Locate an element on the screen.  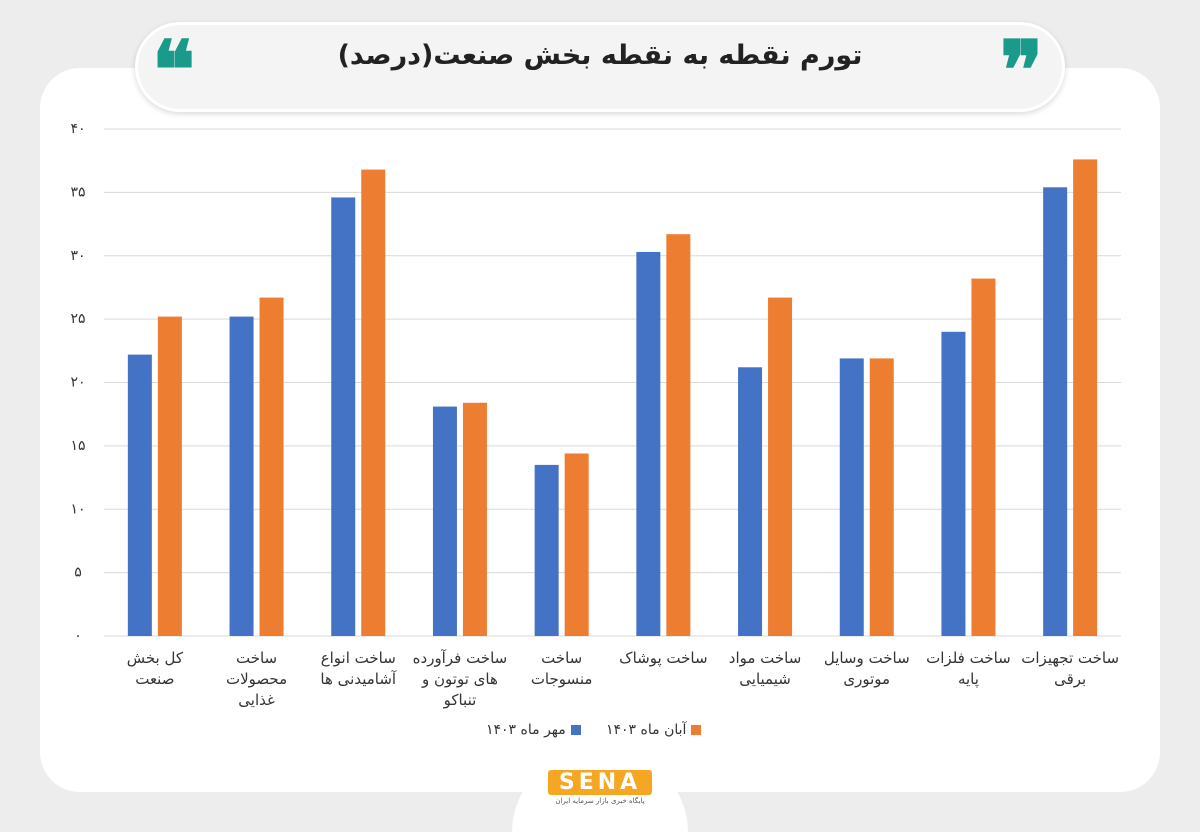
x-tick-label: ساخت محصولات غذایی is located at coordinates (256, 679).